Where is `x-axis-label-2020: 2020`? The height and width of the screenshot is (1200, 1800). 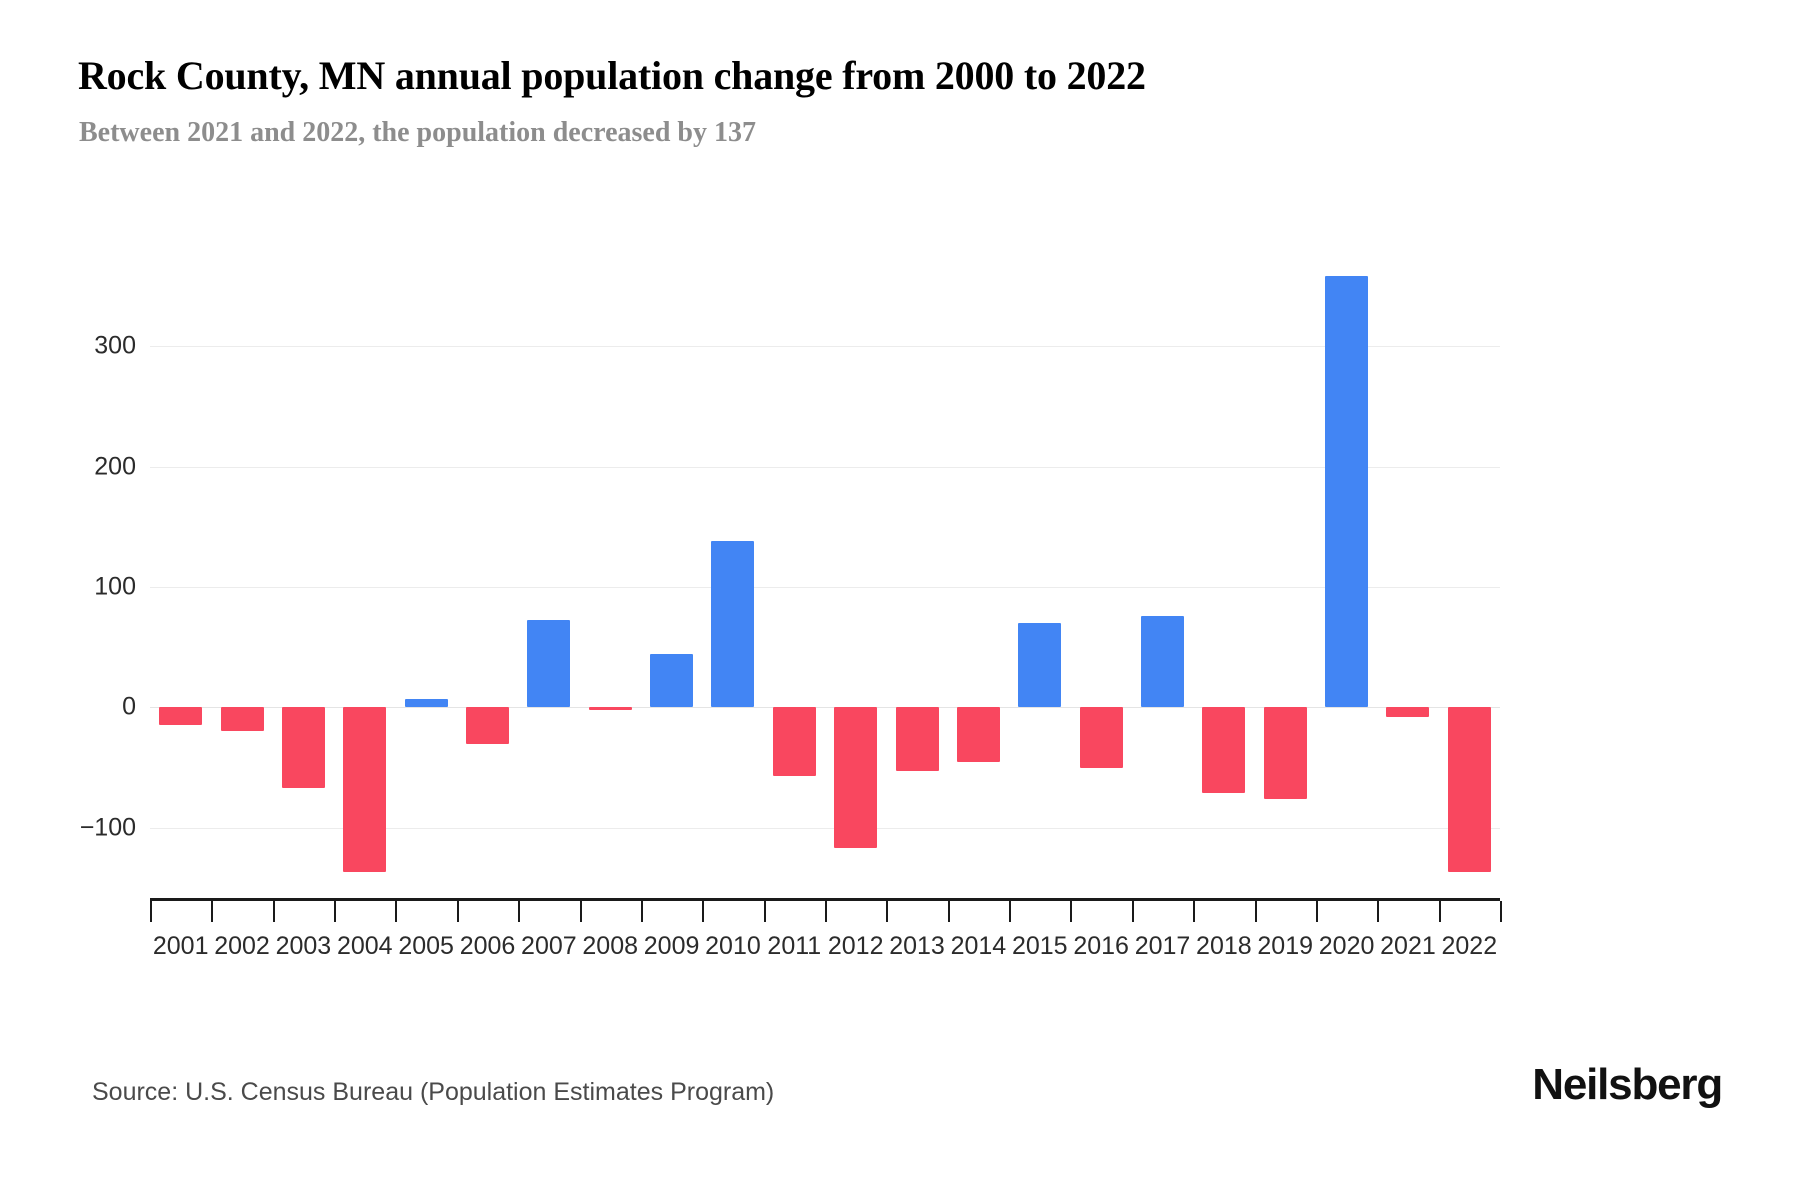
x-axis-label-2020: 2020 is located at coordinates (1346, 946).